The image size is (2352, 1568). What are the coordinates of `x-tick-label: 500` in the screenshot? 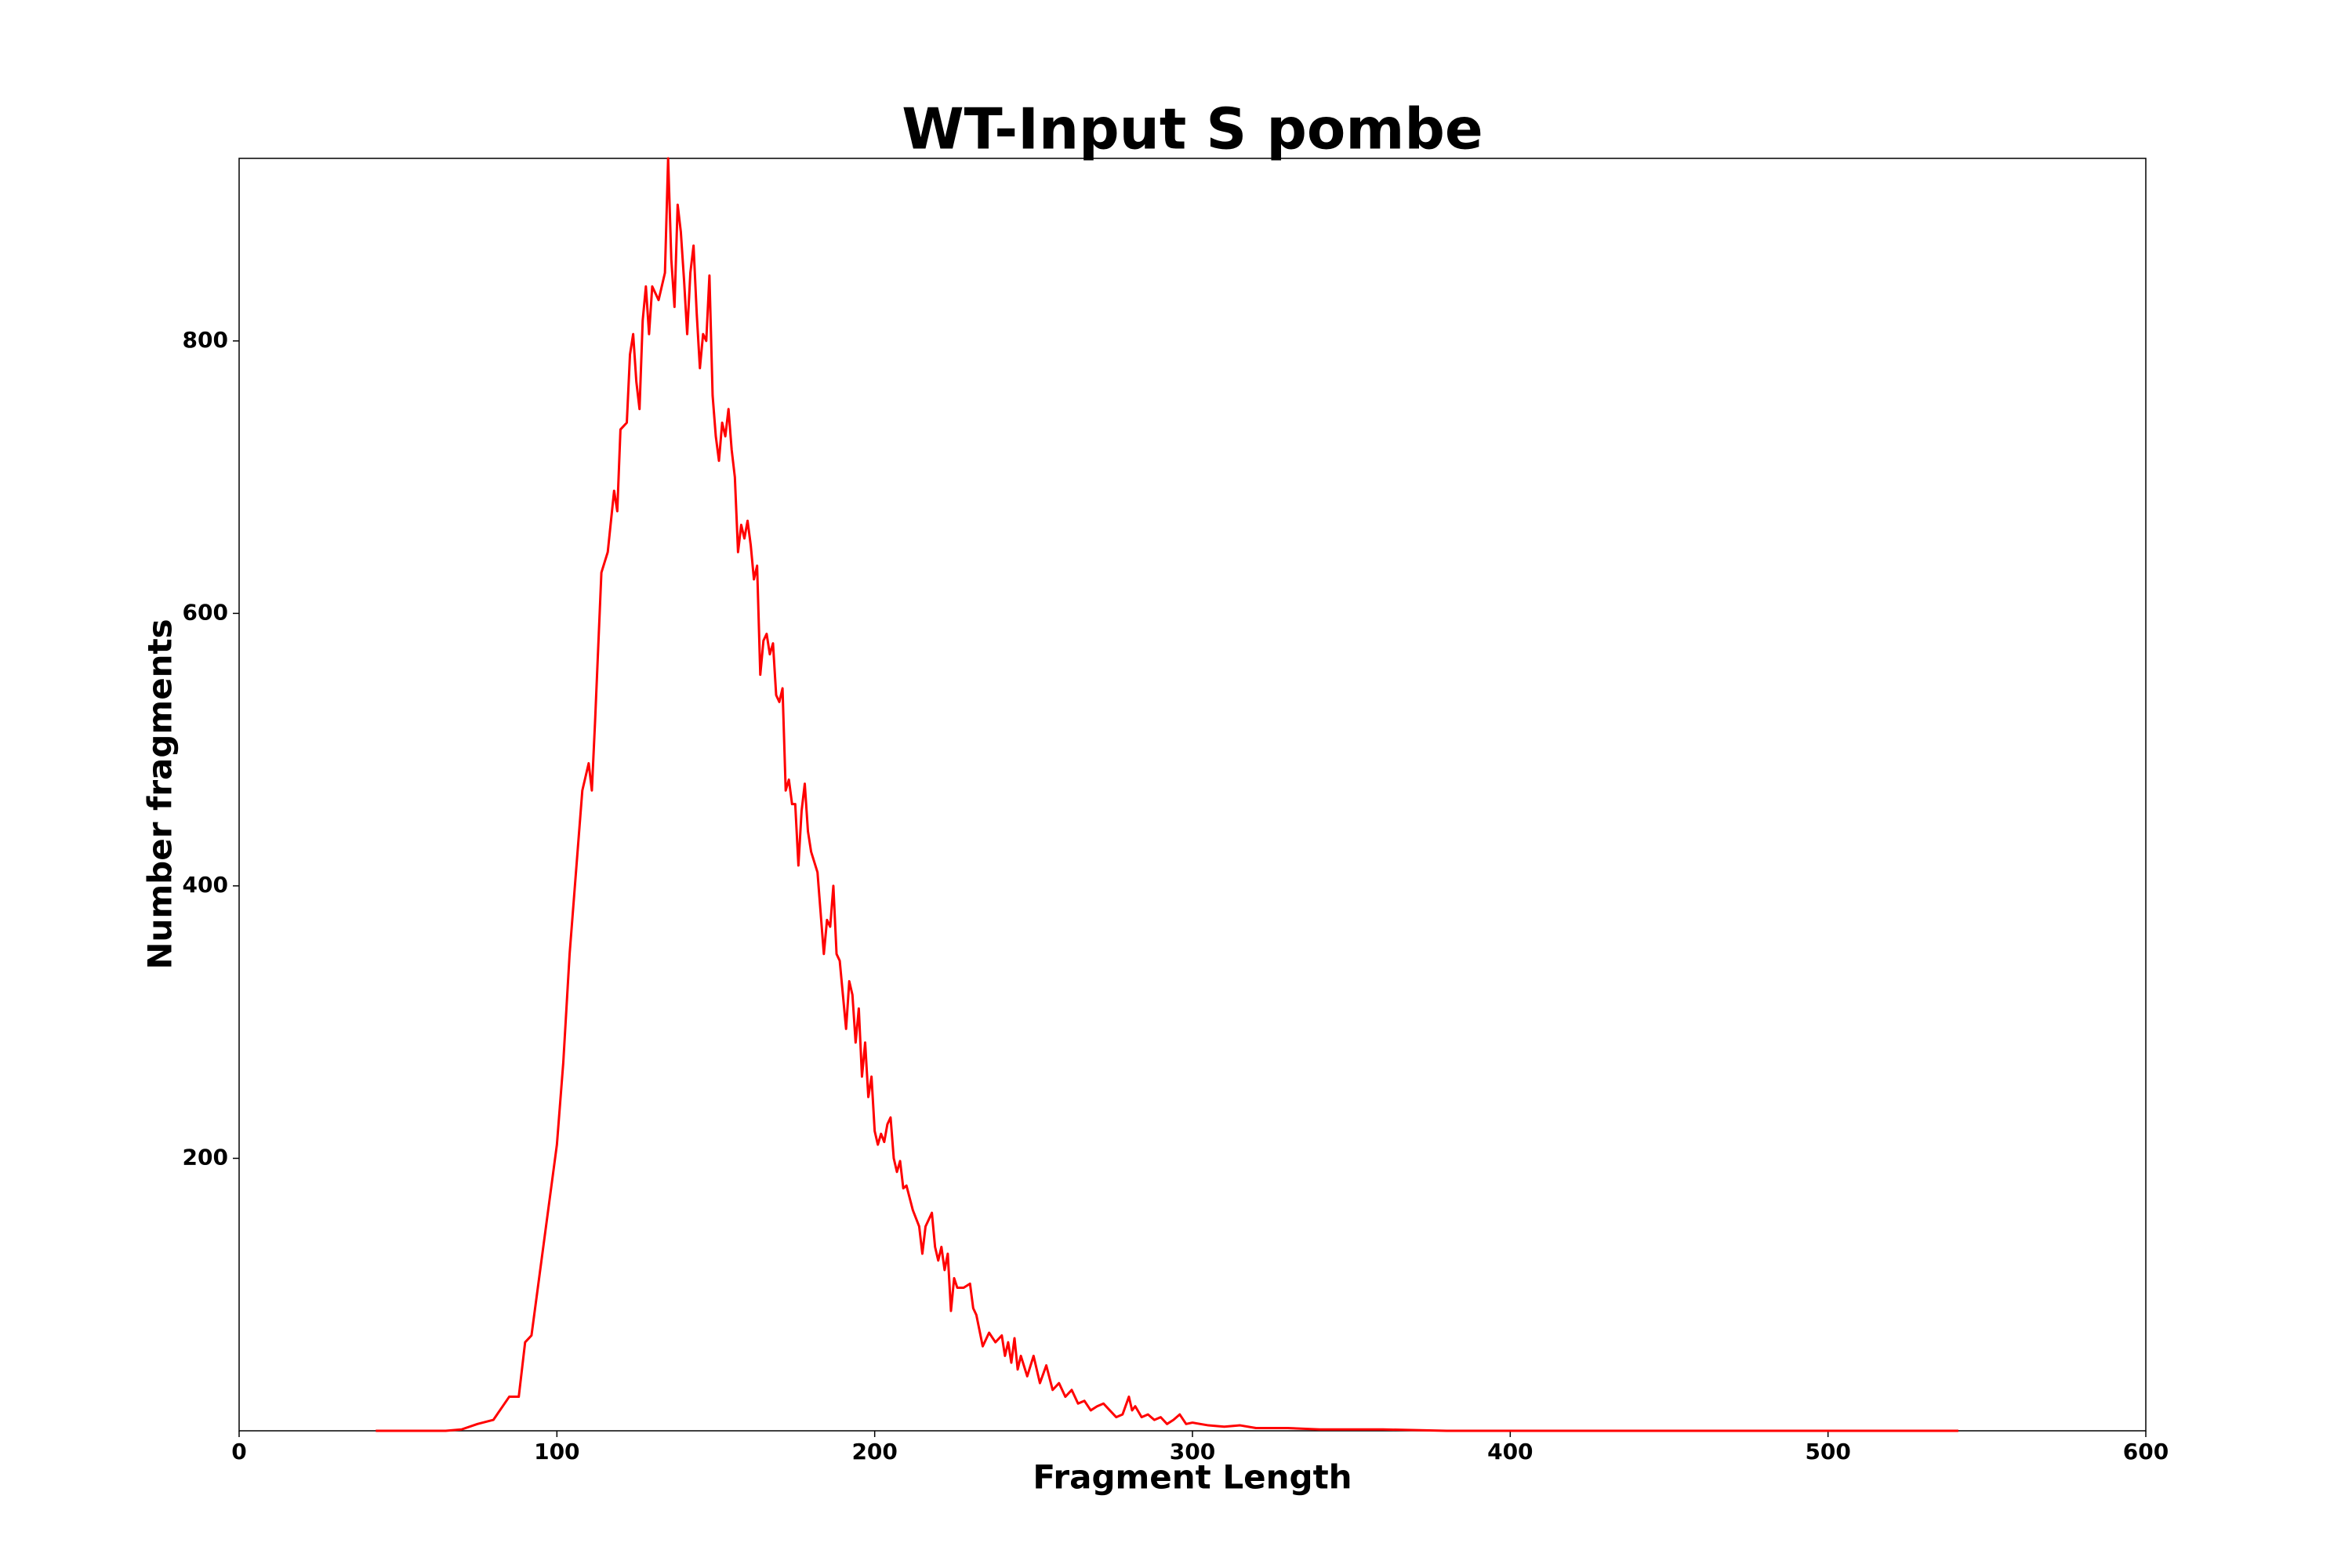 It's located at (1827, 1452).